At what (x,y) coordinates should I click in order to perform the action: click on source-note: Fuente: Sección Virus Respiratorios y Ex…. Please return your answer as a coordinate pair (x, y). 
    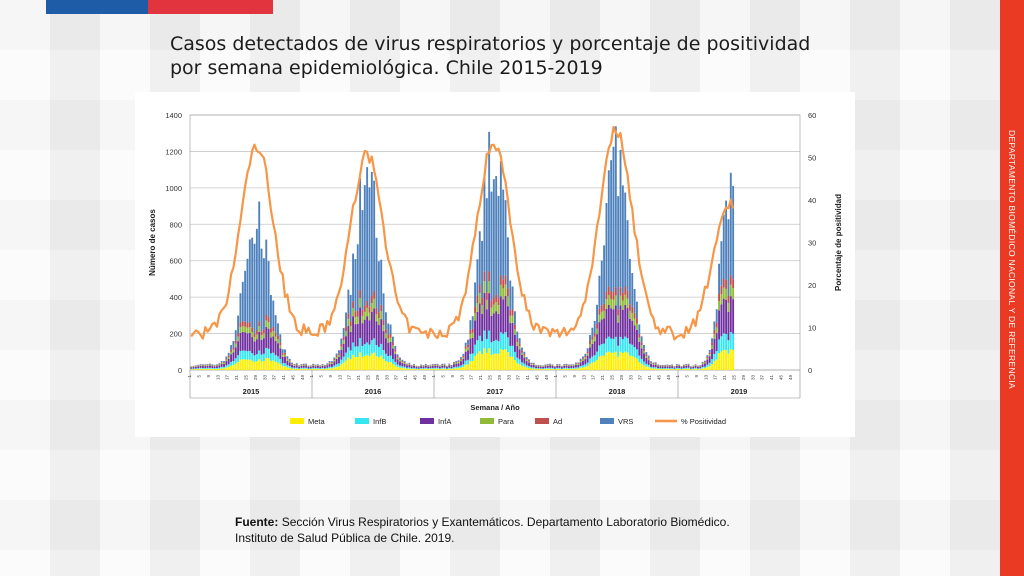
    Looking at the image, I should click on (585, 530).